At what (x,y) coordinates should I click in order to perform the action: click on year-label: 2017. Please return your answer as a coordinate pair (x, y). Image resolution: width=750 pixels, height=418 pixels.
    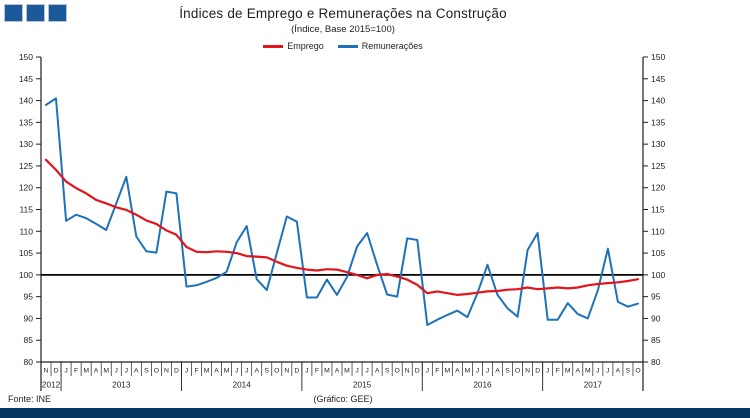
    Looking at the image, I should click on (593, 385).